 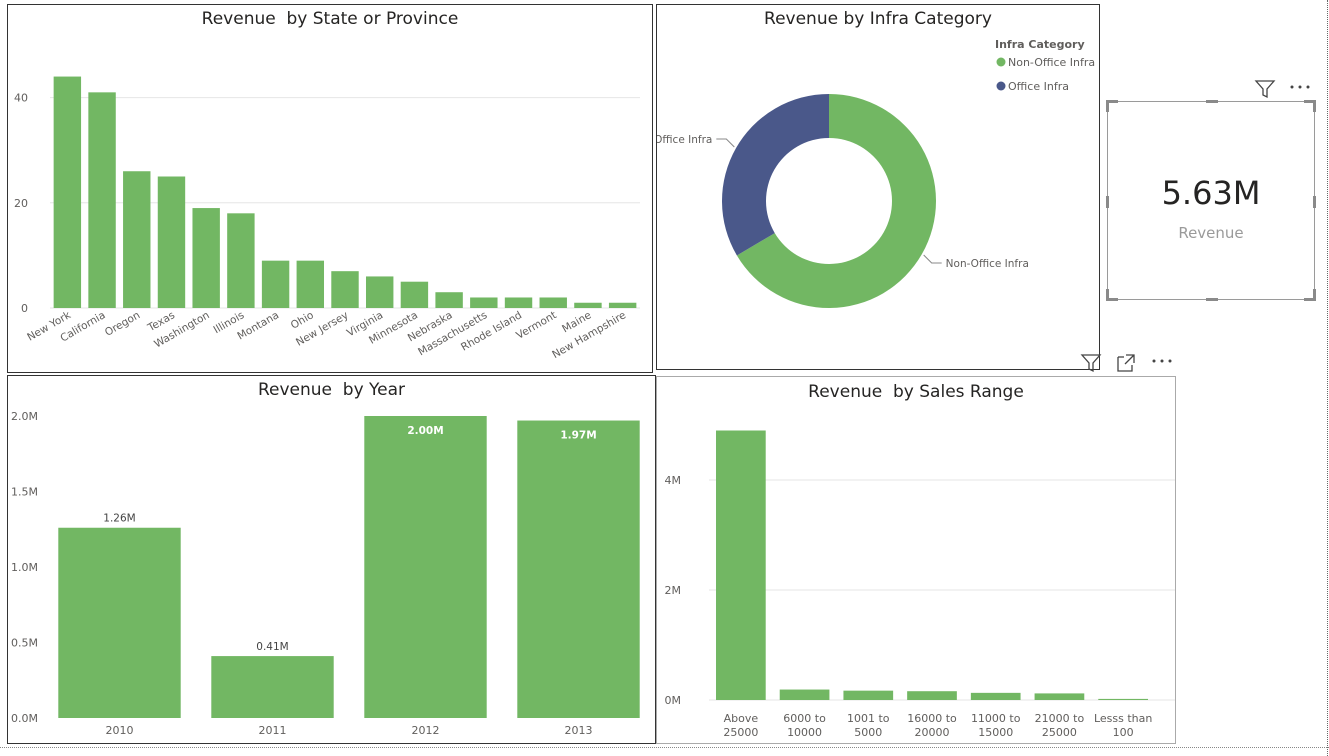 What do you see at coordinates (1123, 718) in the screenshot?
I see `x-tick-label: Lesss than` at bounding box center [1123, 718].